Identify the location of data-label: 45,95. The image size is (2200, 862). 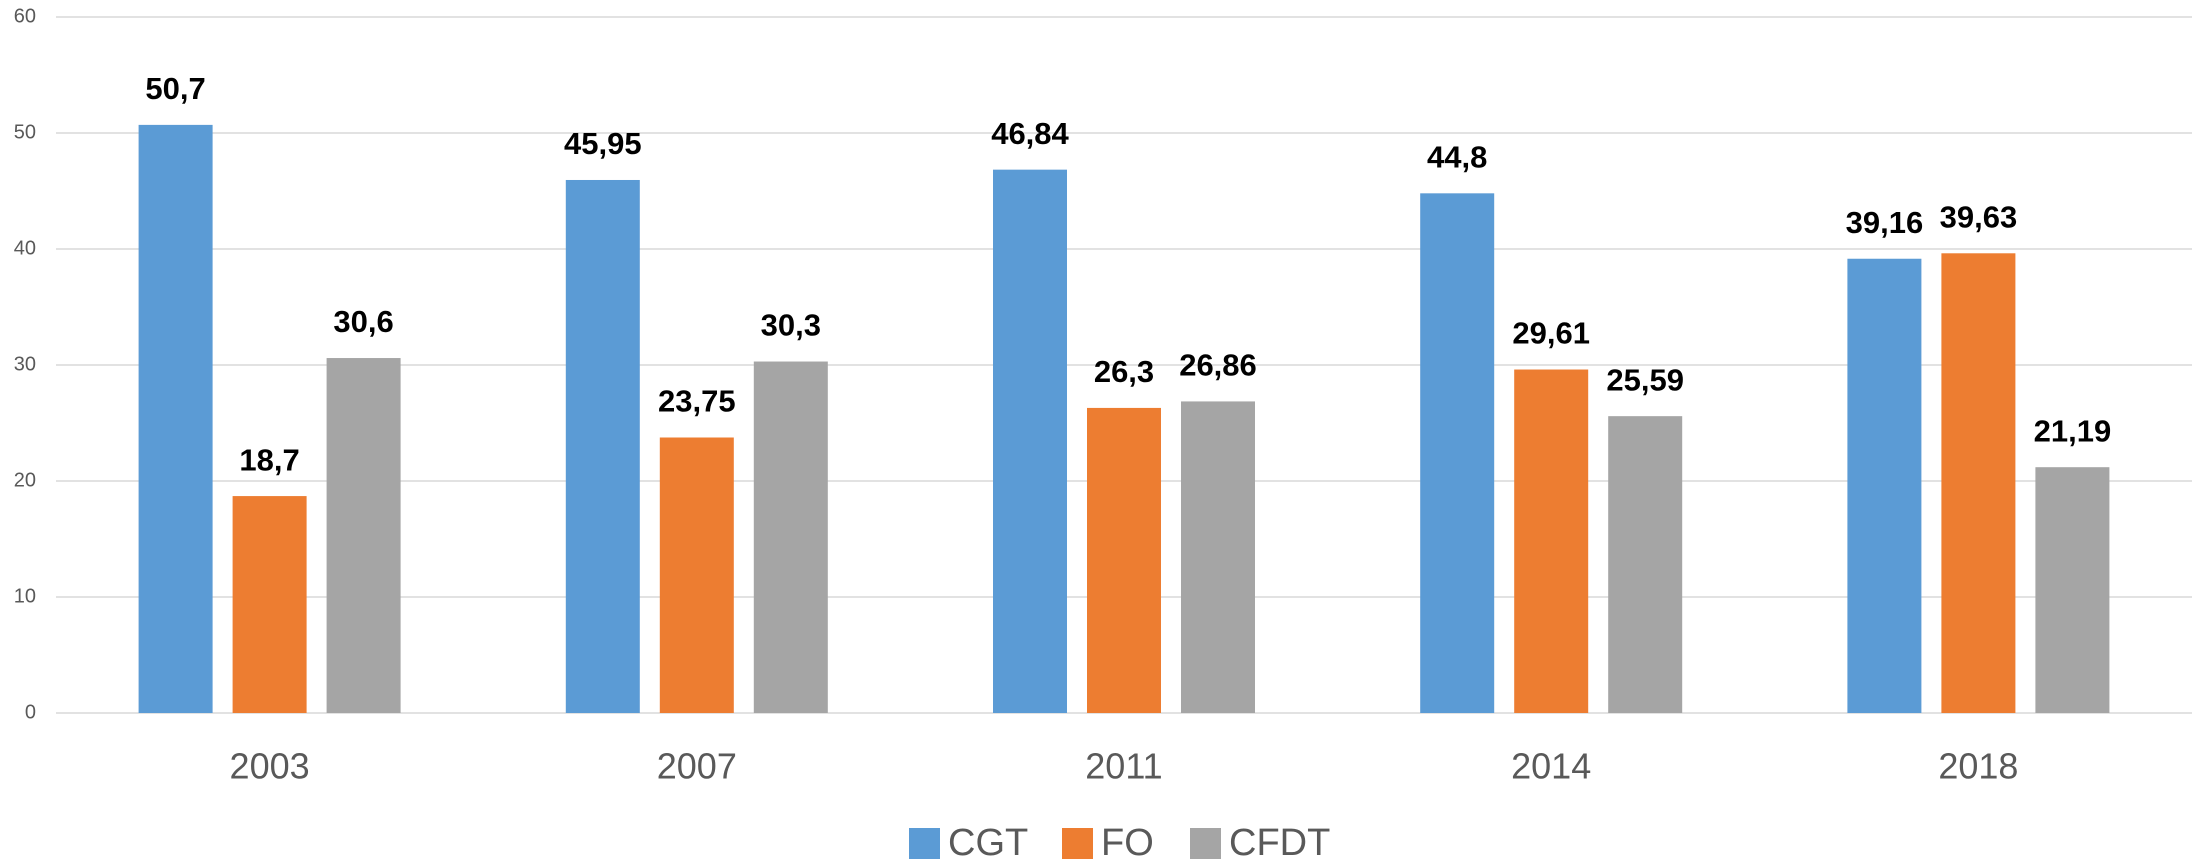
(603, 143).